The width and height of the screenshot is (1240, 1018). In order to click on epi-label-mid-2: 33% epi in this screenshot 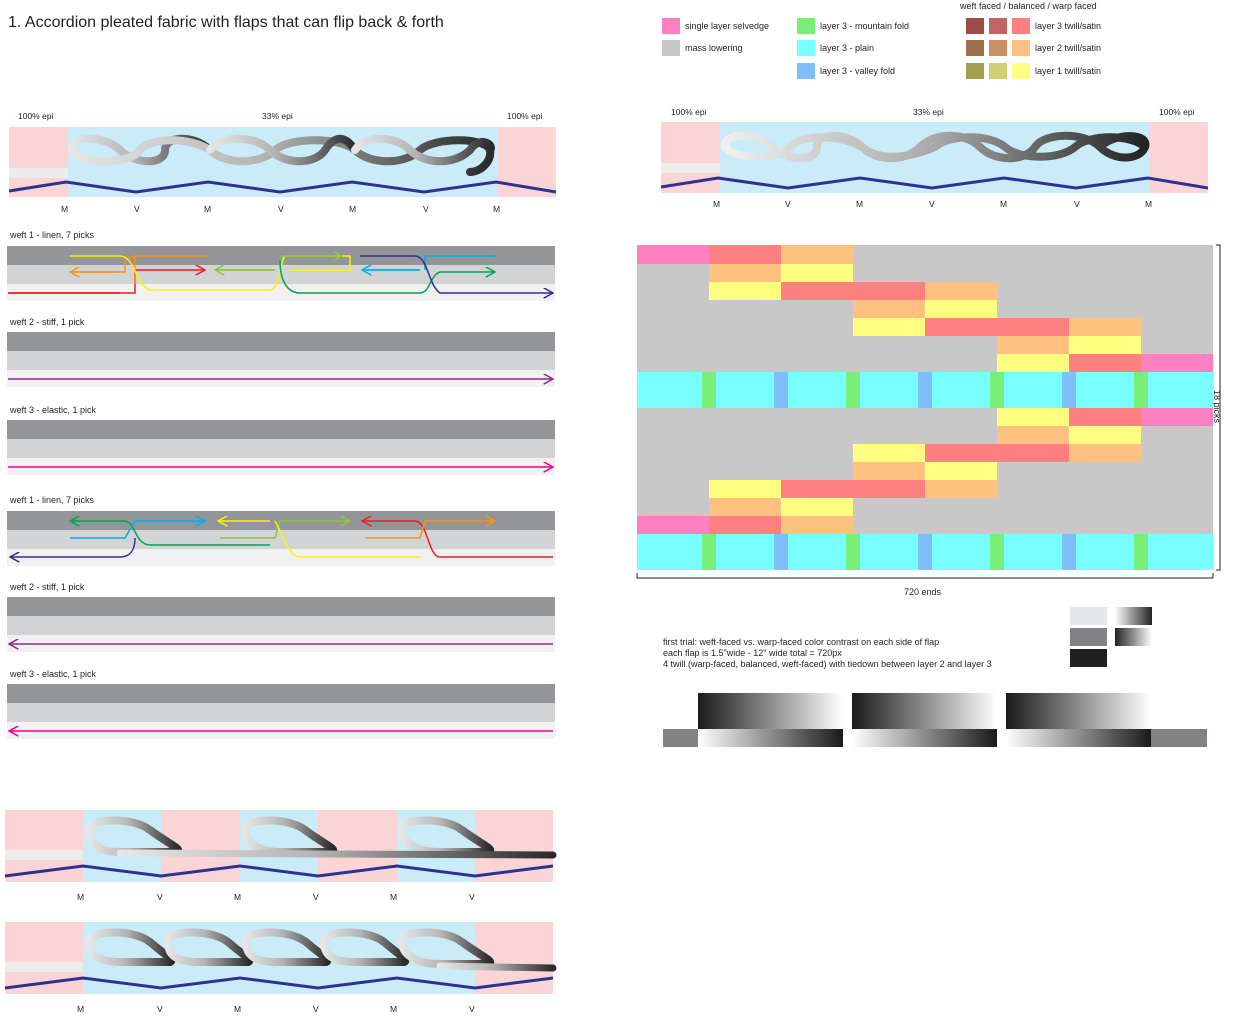, I will do `click(928, 112)`.